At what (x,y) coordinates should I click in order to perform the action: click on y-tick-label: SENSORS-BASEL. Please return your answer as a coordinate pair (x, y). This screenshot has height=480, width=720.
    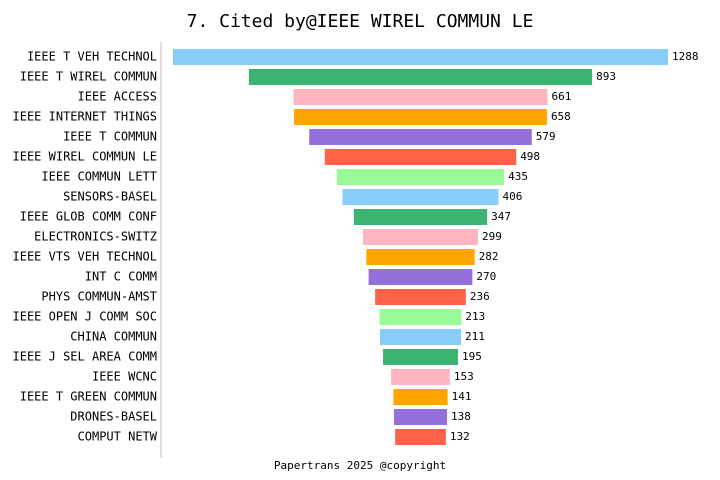
    Looking at the image, I should click on (110, 197).